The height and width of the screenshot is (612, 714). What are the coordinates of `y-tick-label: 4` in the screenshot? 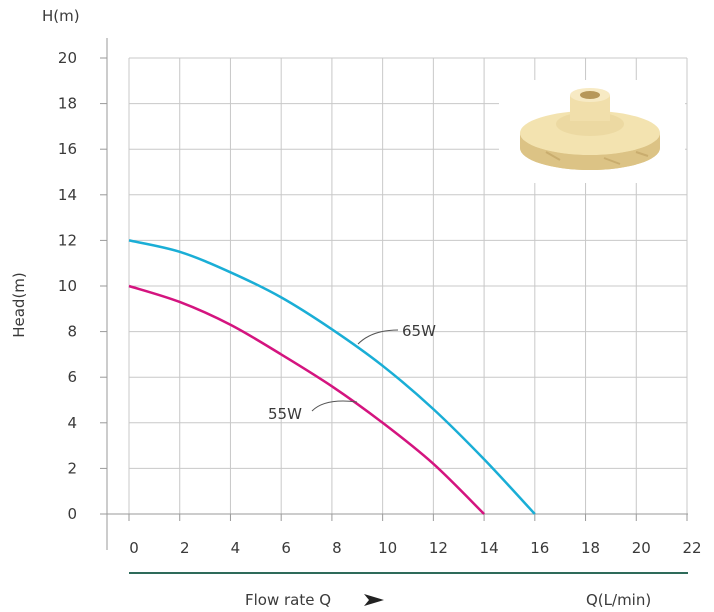 It's located at (72, 423).